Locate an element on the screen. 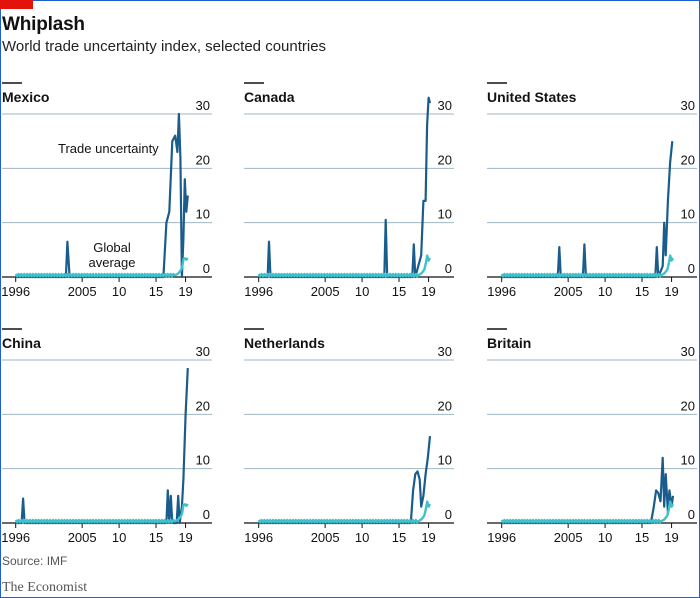  panel-title: Mexico is located at coordinates (25, 97).